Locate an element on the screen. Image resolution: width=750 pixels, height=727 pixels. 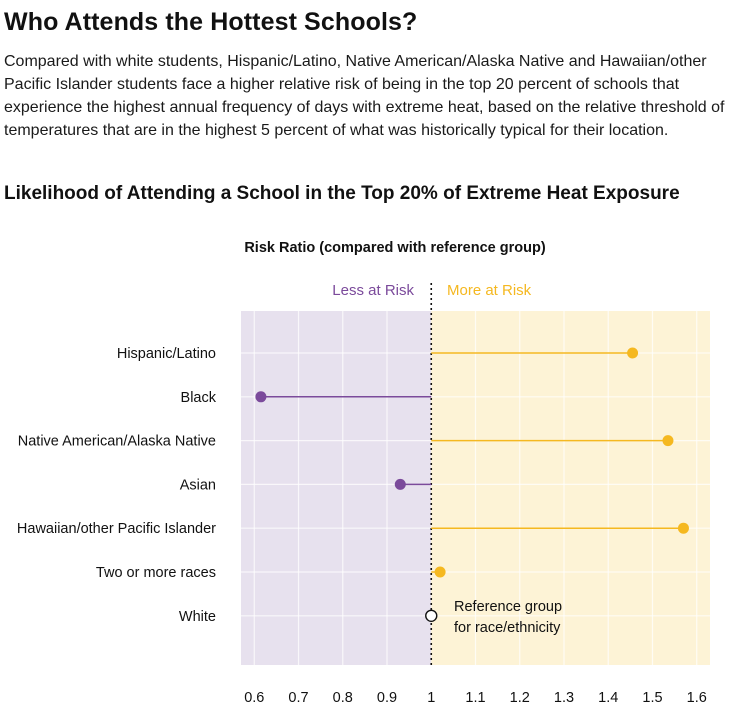
more-at-risk-label: More at Risk is located at coordinates (489, 290).